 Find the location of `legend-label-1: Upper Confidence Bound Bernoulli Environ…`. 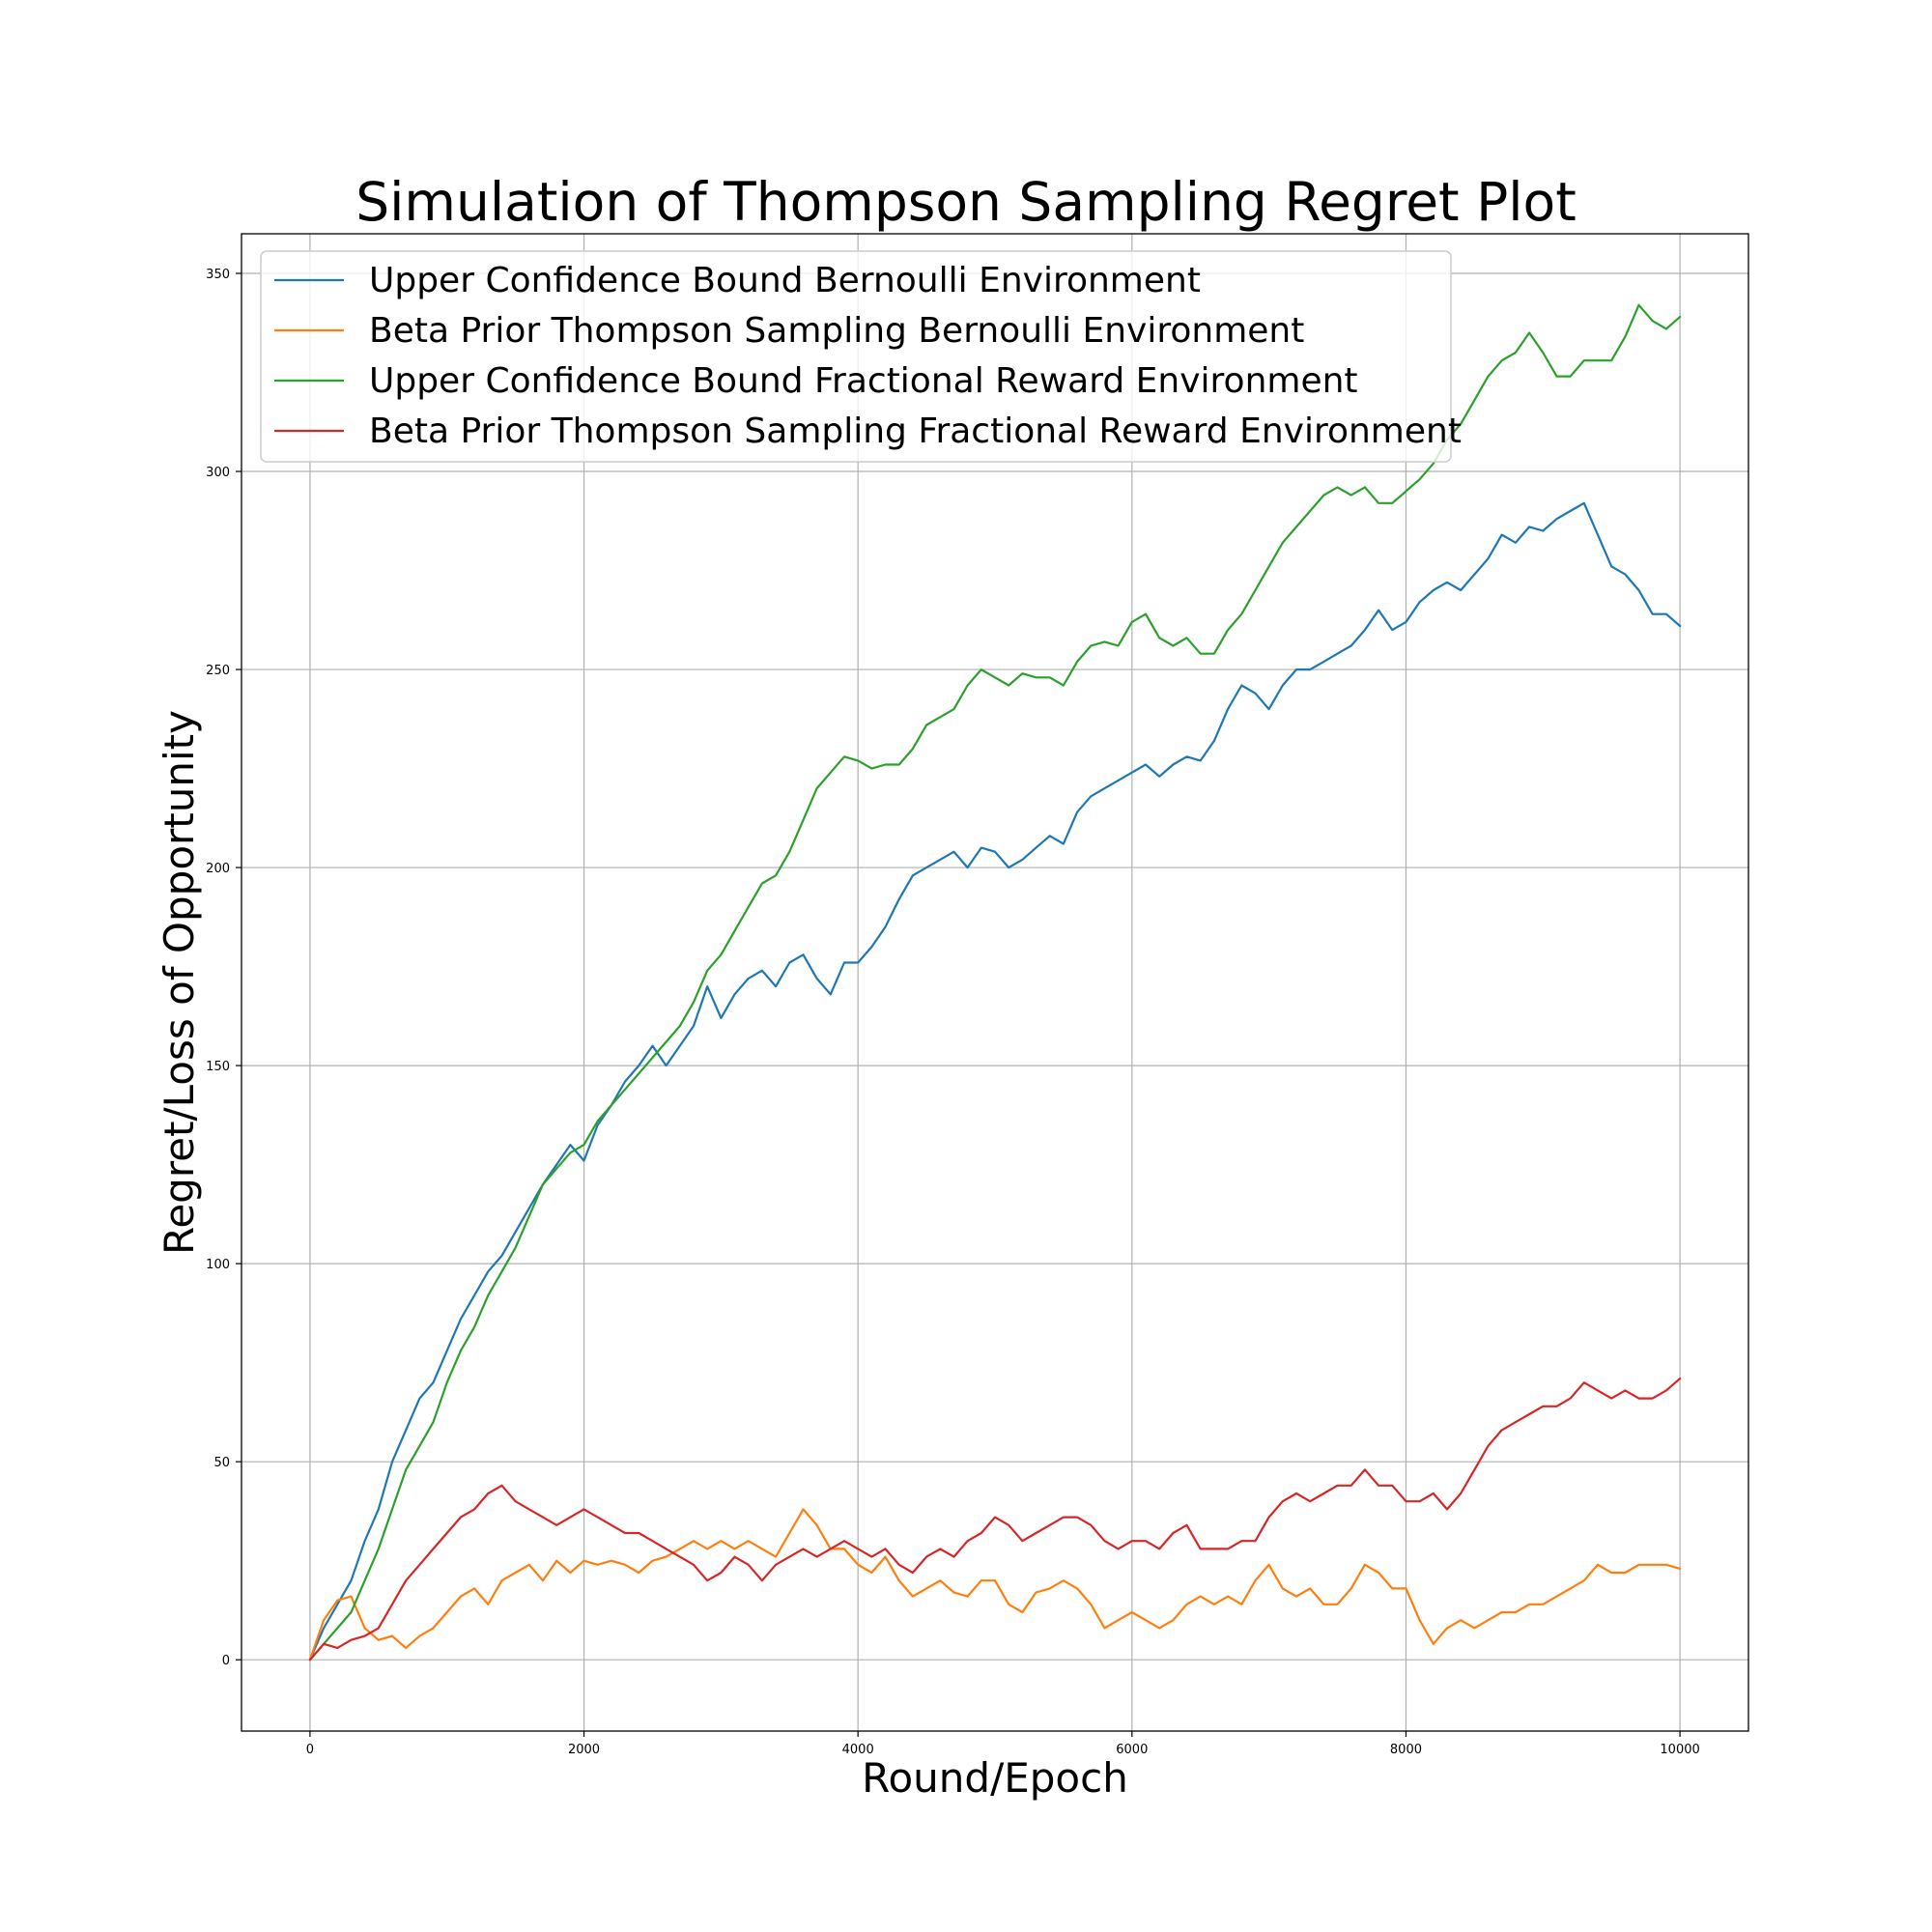

legend-label-1: Upper Confidence Bound Bernoulli Environ… is located at coordinates (785, 280).